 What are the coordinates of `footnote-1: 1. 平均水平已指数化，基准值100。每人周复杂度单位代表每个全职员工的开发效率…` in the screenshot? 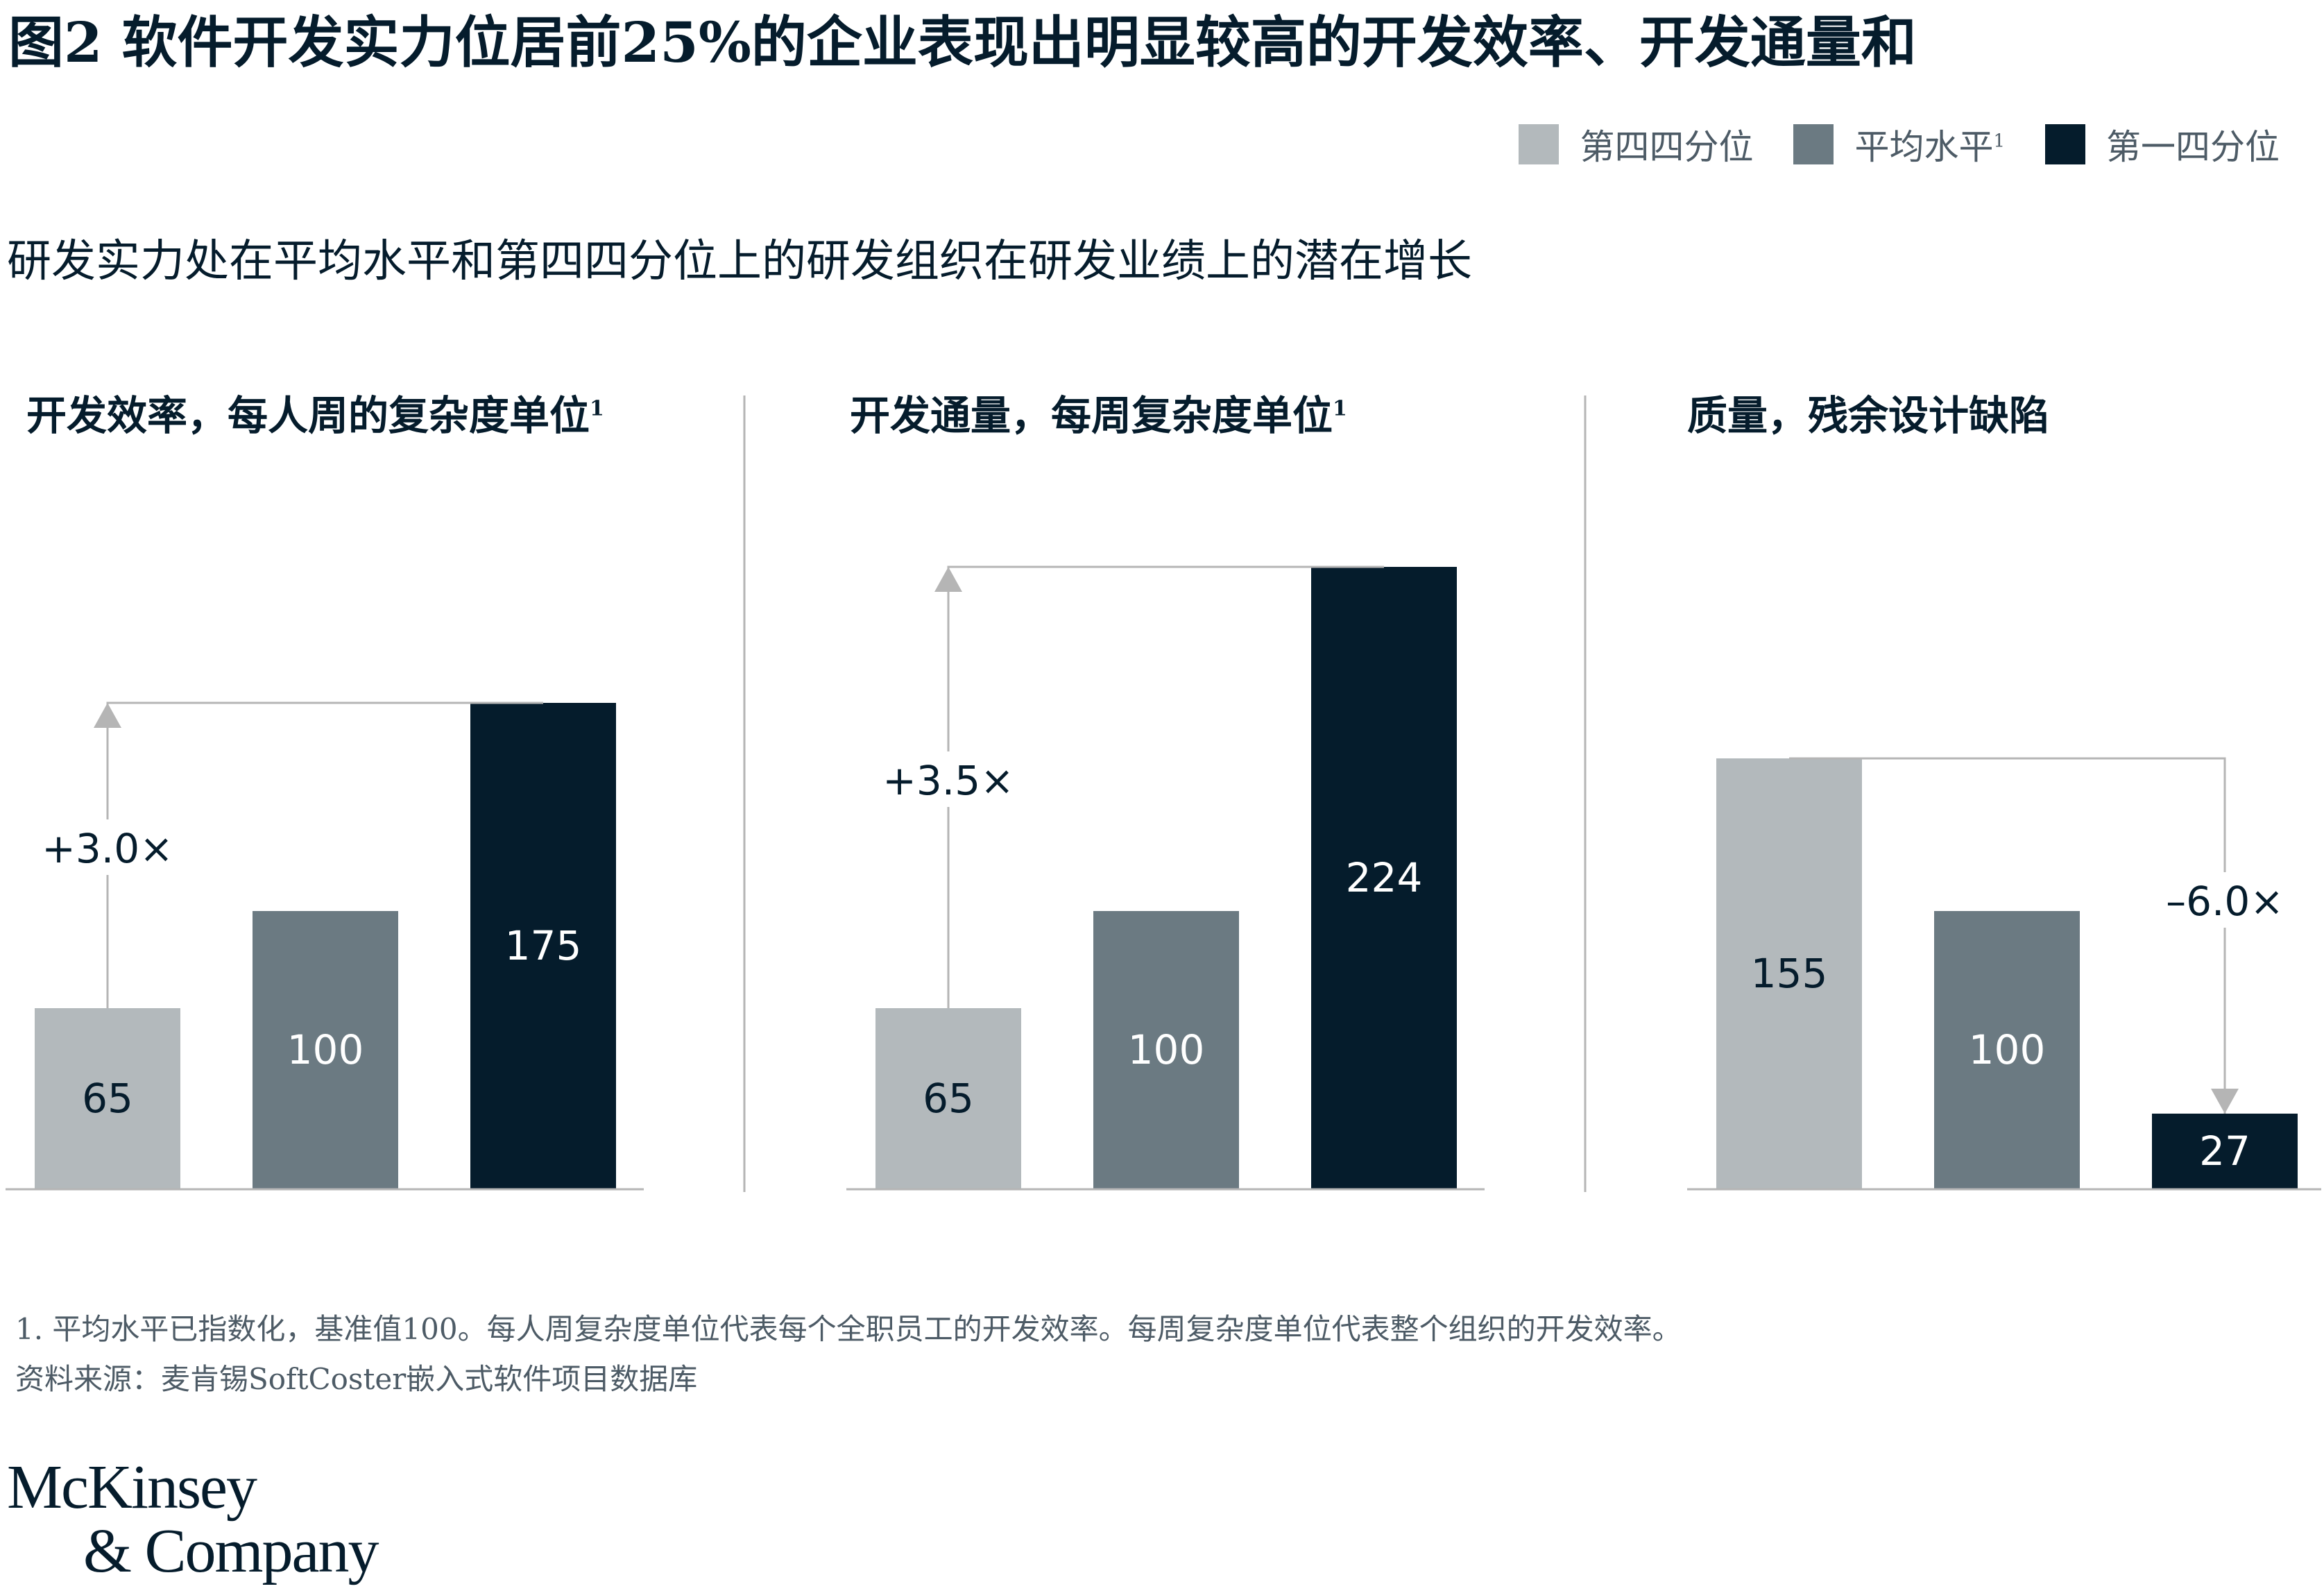 It's located at (848, 1329).